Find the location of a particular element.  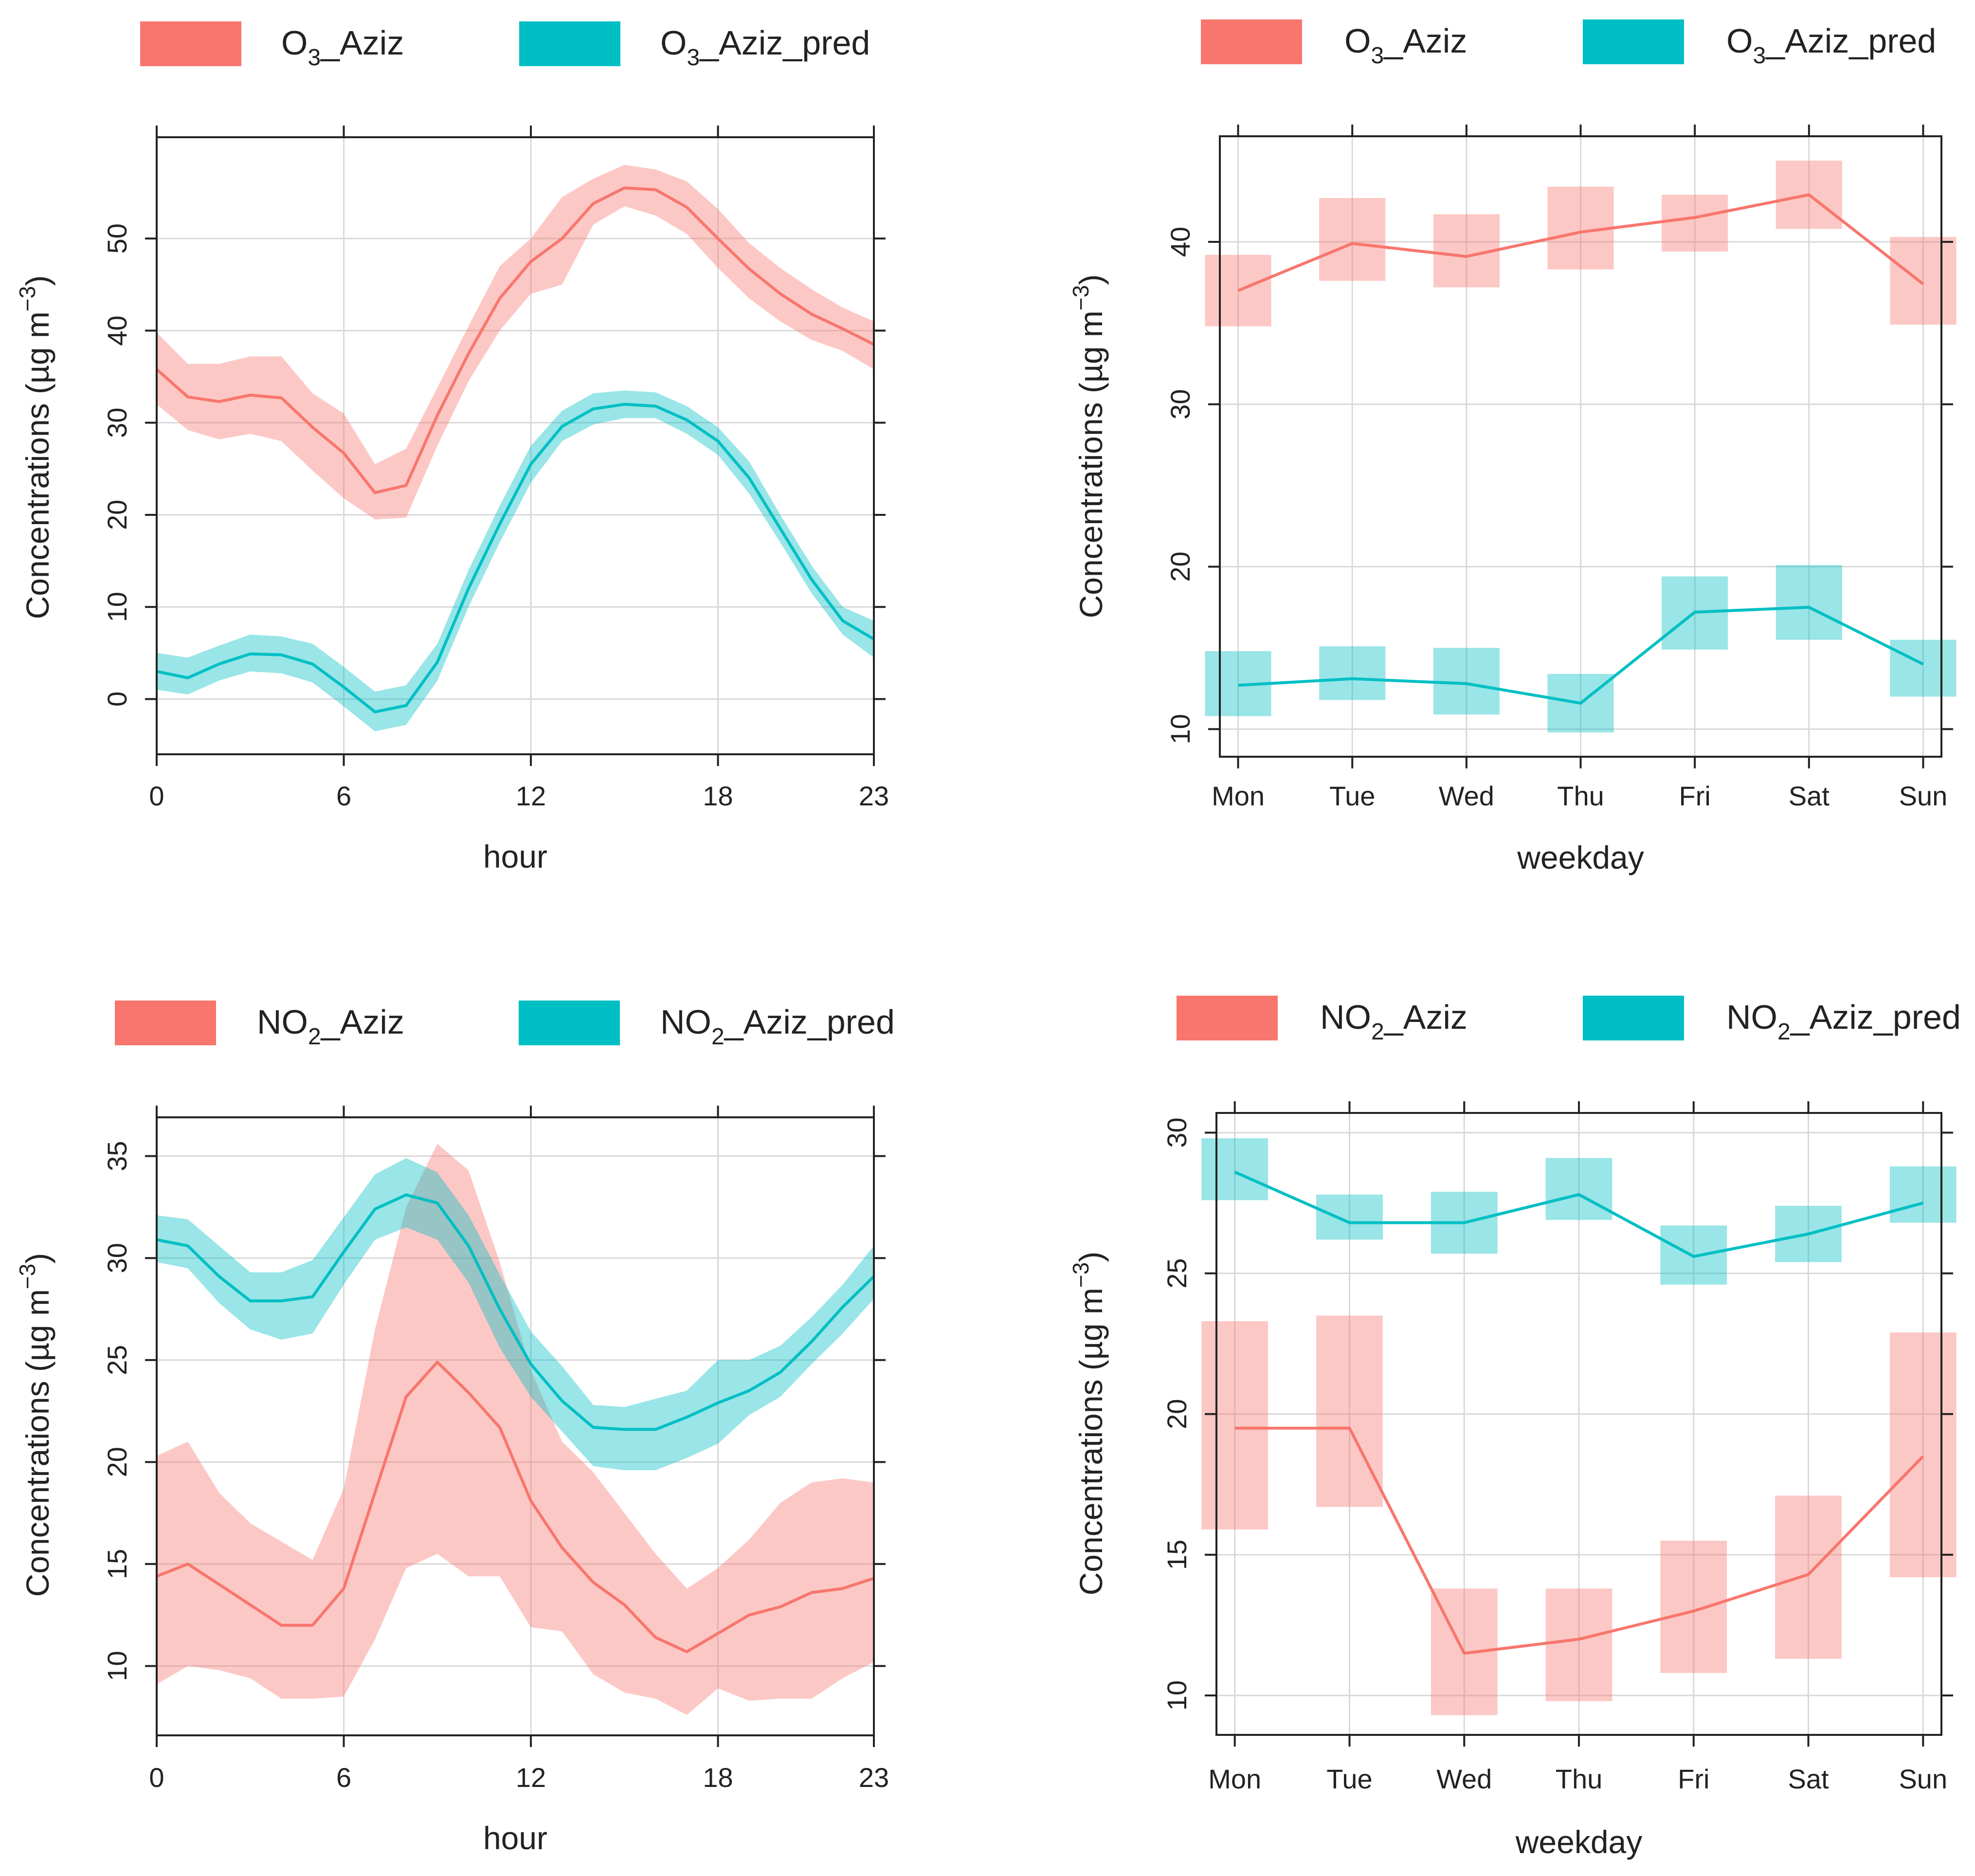

plot-frame is located at coordinates (516, 445).